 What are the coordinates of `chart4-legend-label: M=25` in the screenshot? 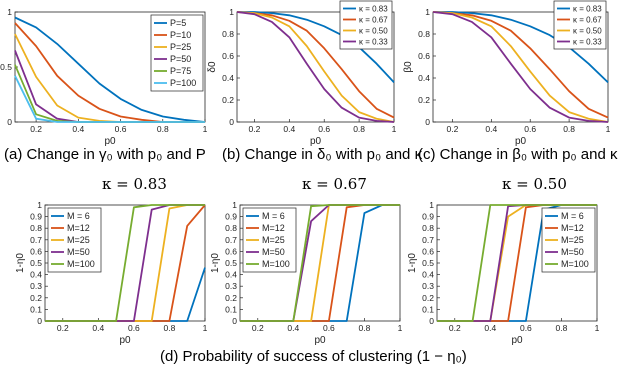 It's located at (78, 240).